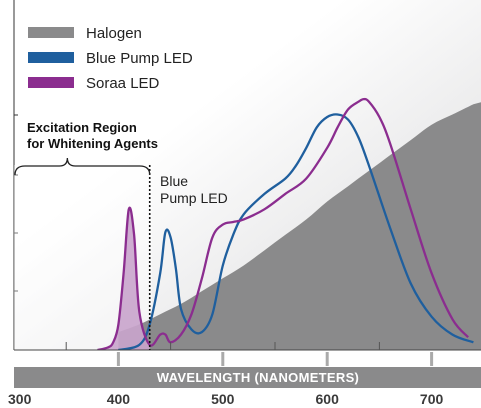  I want to click on excitation-label-line1: Excitation Region, so click(82, 127).